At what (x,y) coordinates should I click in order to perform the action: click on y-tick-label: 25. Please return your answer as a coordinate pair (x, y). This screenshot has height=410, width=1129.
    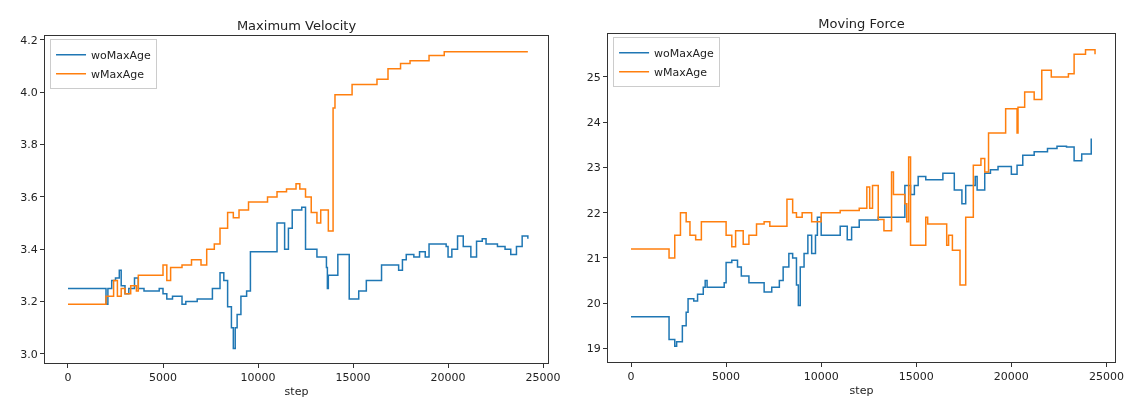
    Looking at the image, I should click on (593, 77).